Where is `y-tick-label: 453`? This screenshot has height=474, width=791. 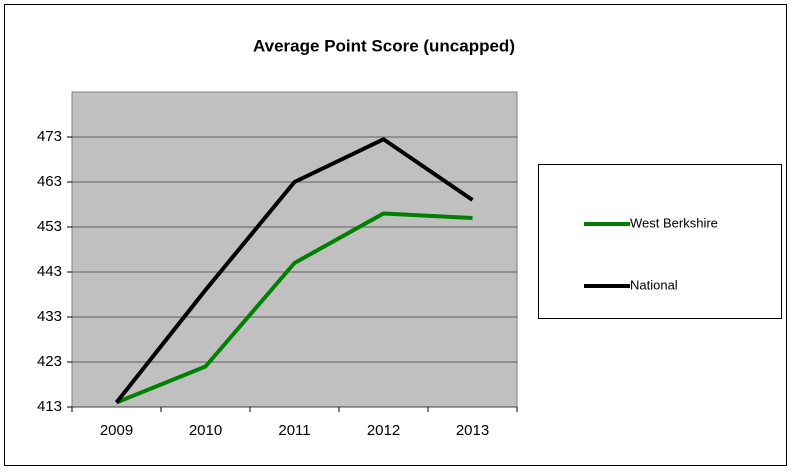 y-tick-label: 453 is located at coordinates (49, 226).